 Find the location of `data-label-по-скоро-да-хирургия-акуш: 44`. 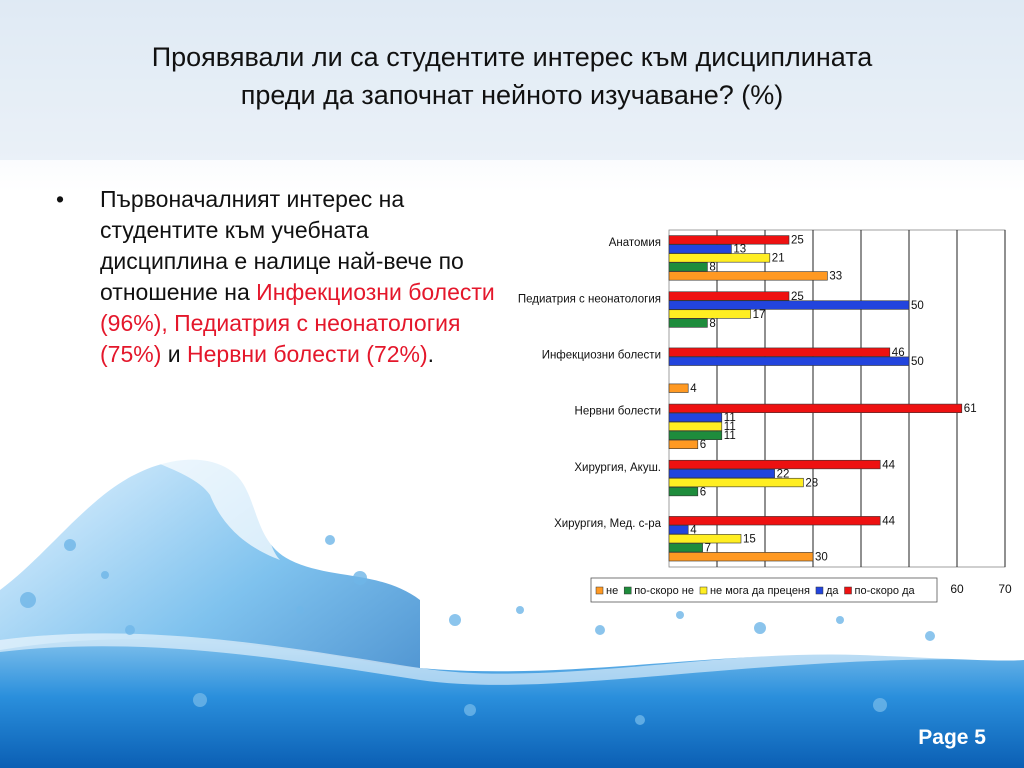

data-label-по-скоро-да-хирургия-акуш: 44 is located at coordinates (888, 465).